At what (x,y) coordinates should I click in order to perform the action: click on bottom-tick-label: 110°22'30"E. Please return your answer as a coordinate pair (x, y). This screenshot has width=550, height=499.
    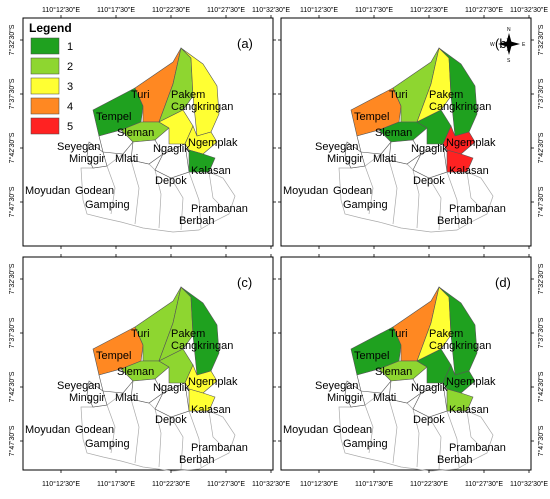
    Looking at the image, I should click on (171, 484).